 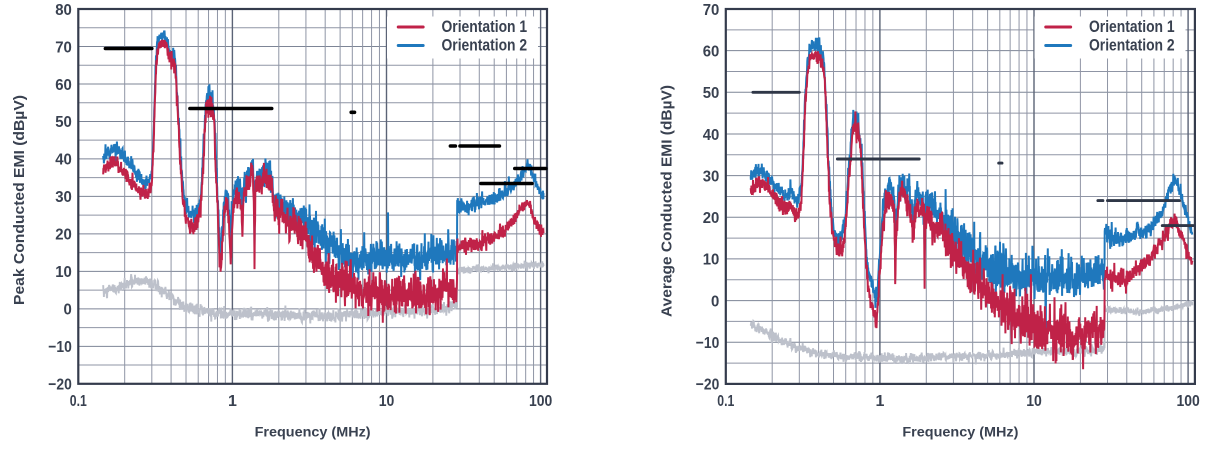 I want to click on svg-text: Average Conducted EMI (dBµV), so click(x=668, y=201).